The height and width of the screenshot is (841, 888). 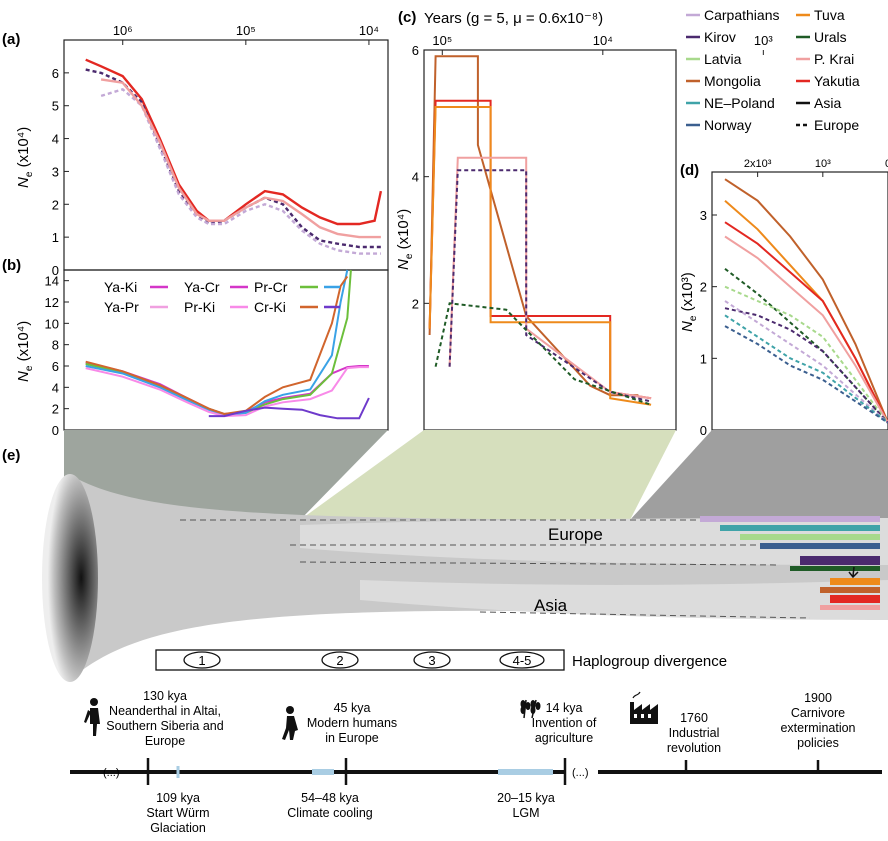 I want to click on series-b-cr-blue, so click(x=217, y=343).